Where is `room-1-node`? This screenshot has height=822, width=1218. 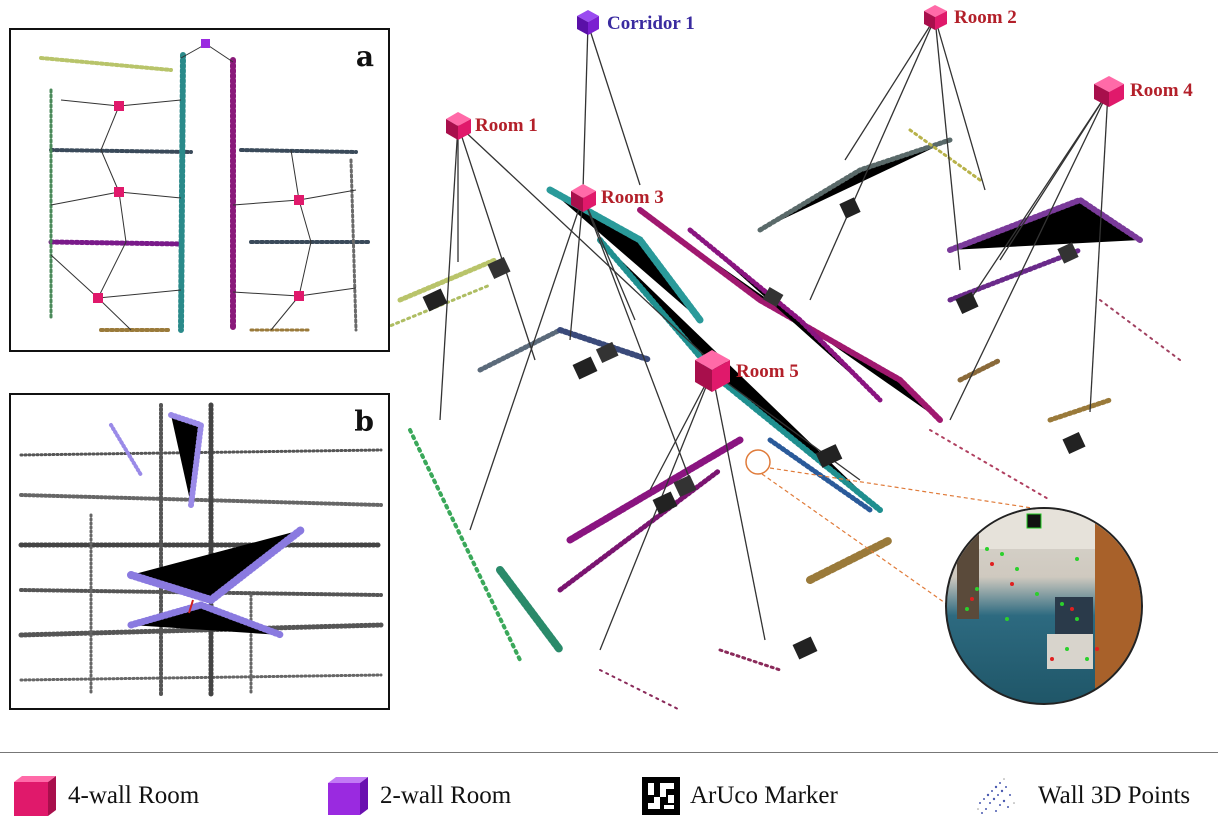 room-1-node is located at coordinates (458, 126).